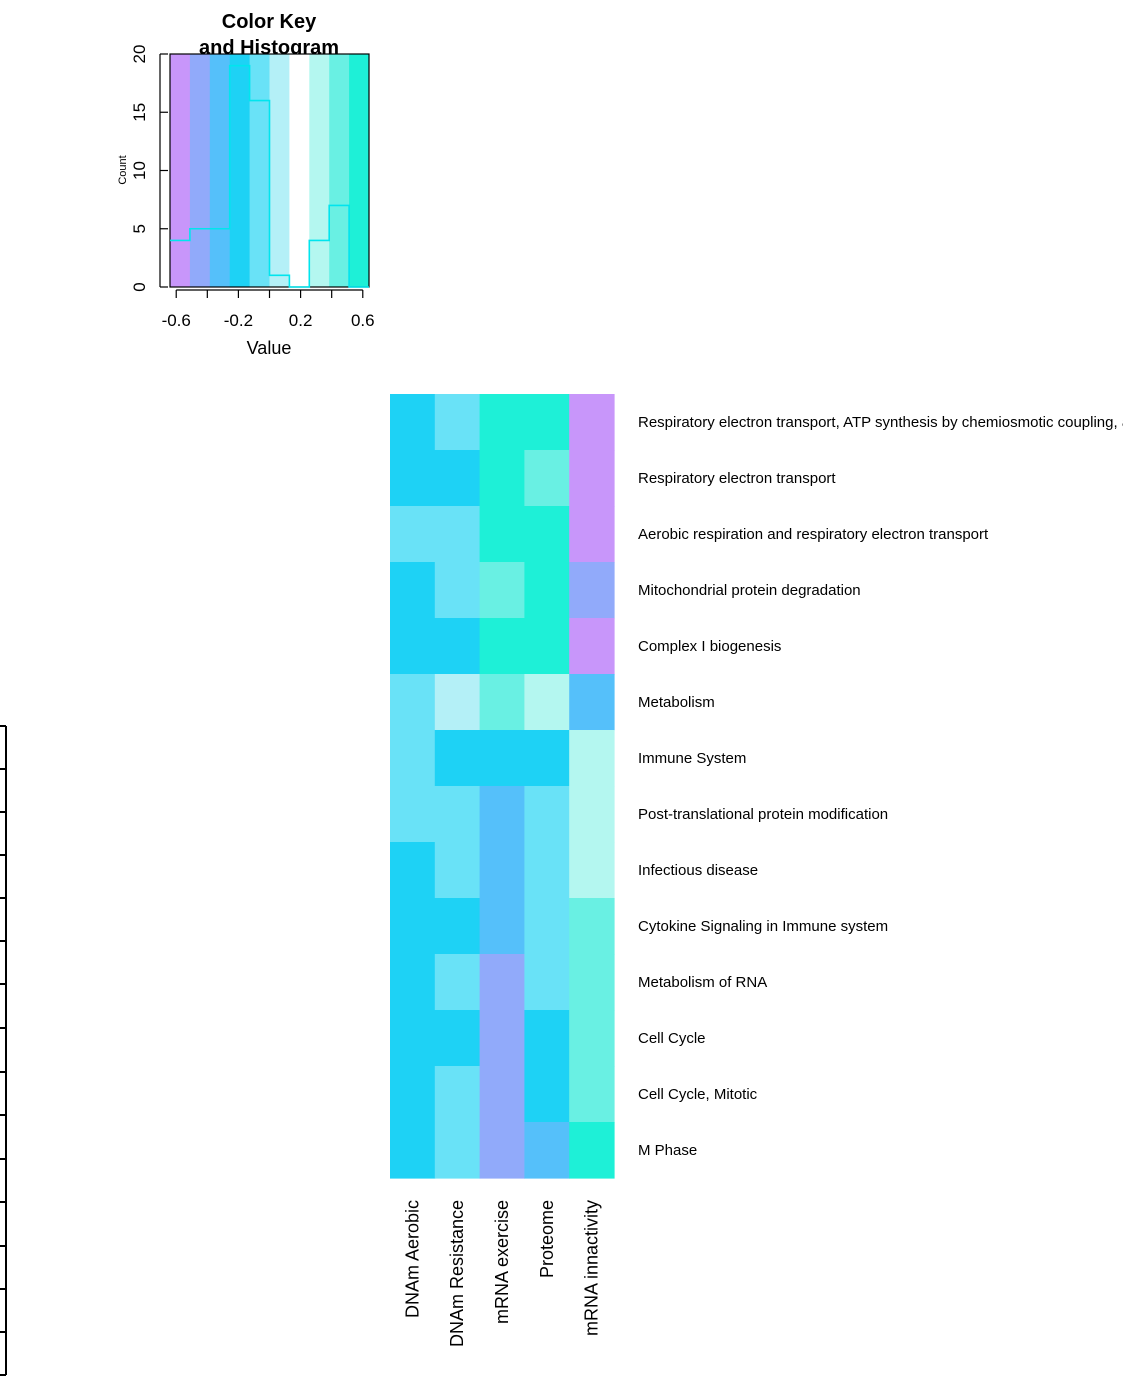 Image resolution: width=1123 pixels, height=1382 pixels. Describe the element at coordinates (457, 926) in the screenshot. I see `heatmap-cell-r9-c1` at that location.